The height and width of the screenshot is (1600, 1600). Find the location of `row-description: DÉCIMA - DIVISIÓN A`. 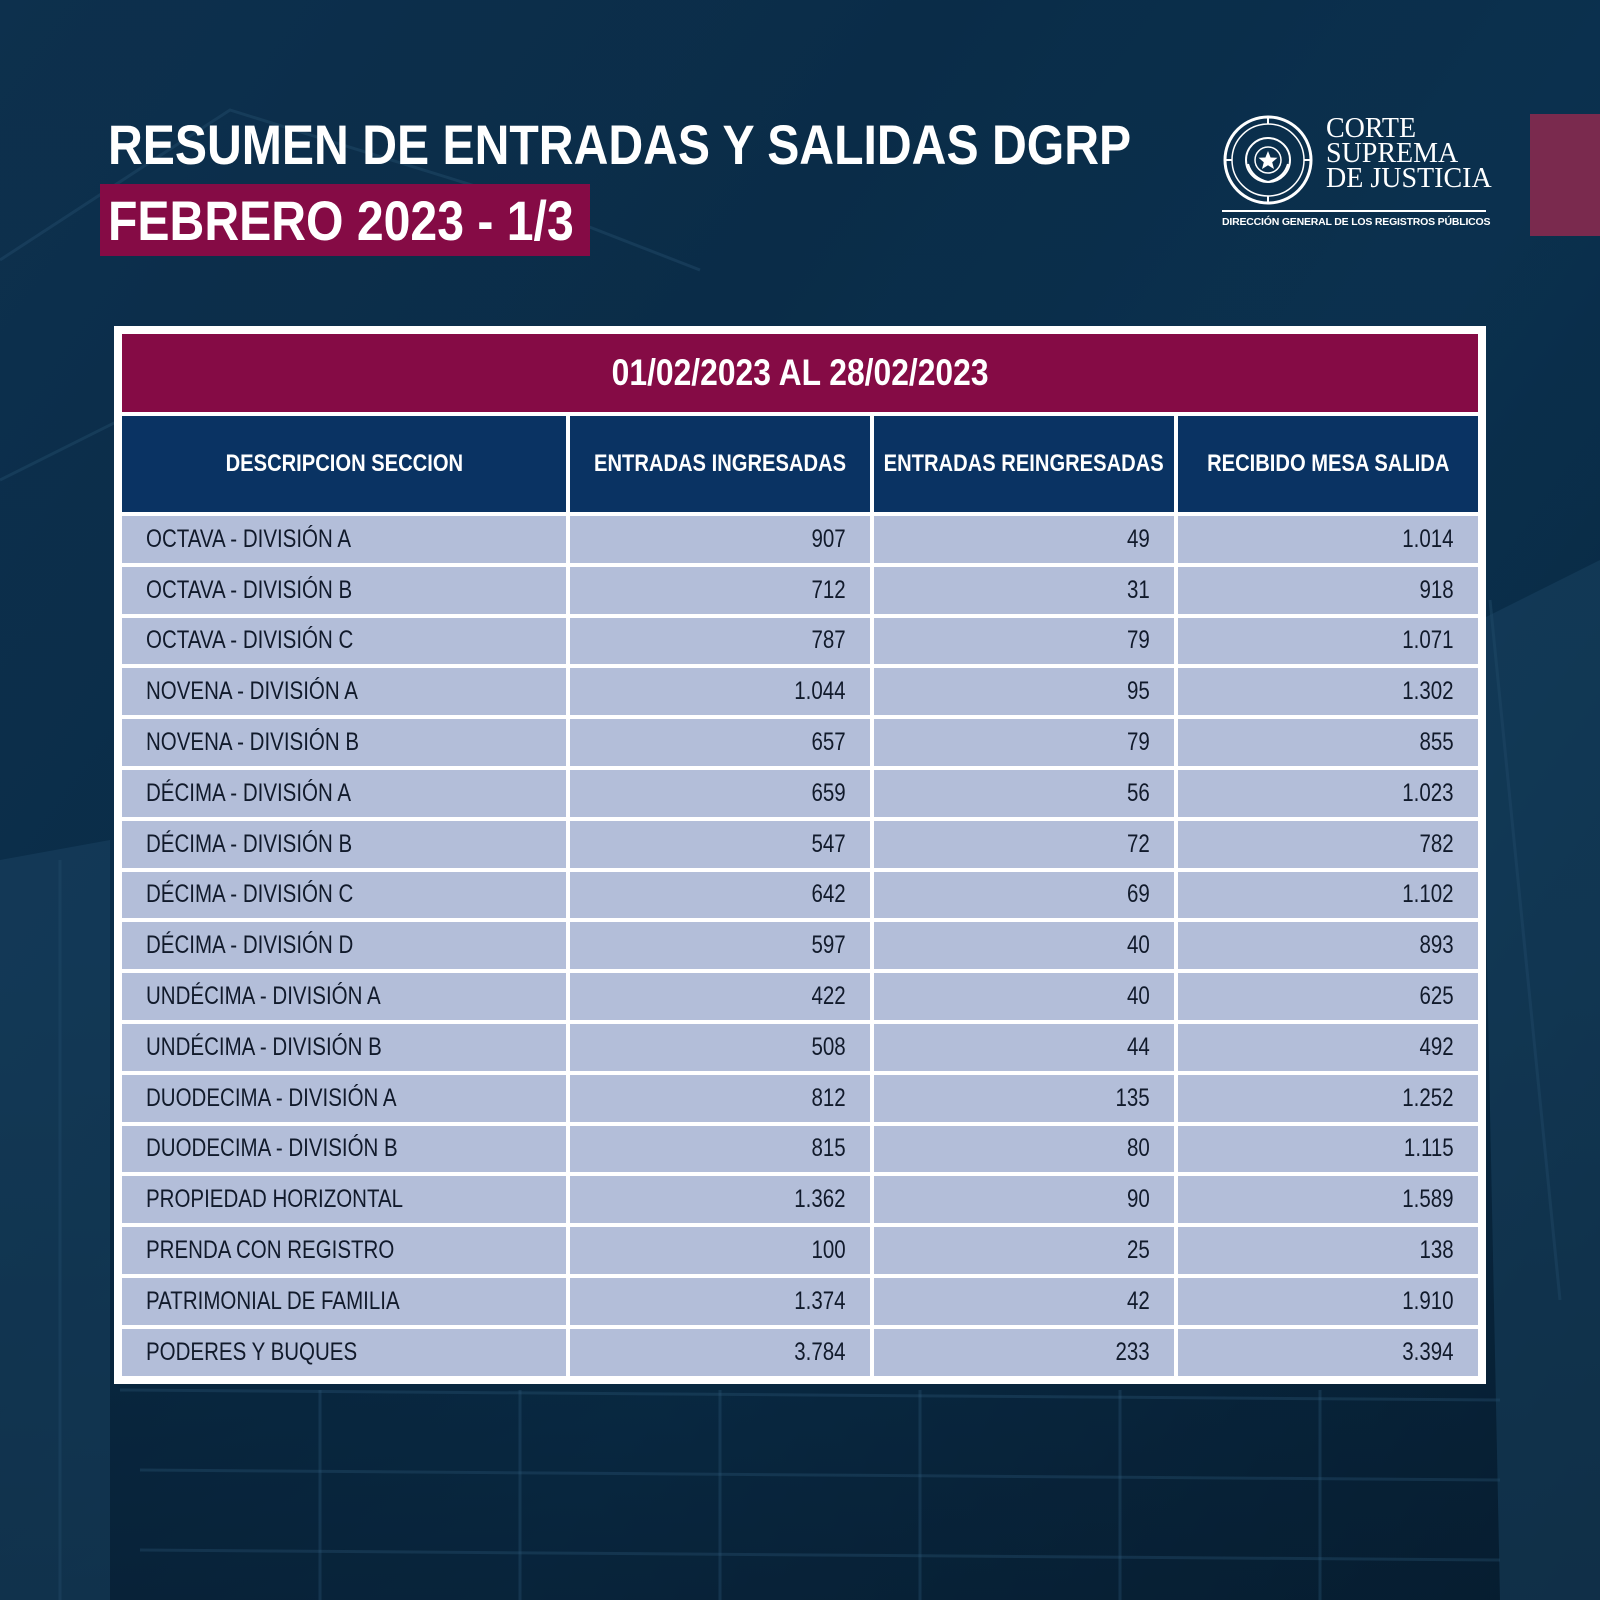

row-description: DÉCIMA - DIVISIÓN A is located at coordinates (344, 793).